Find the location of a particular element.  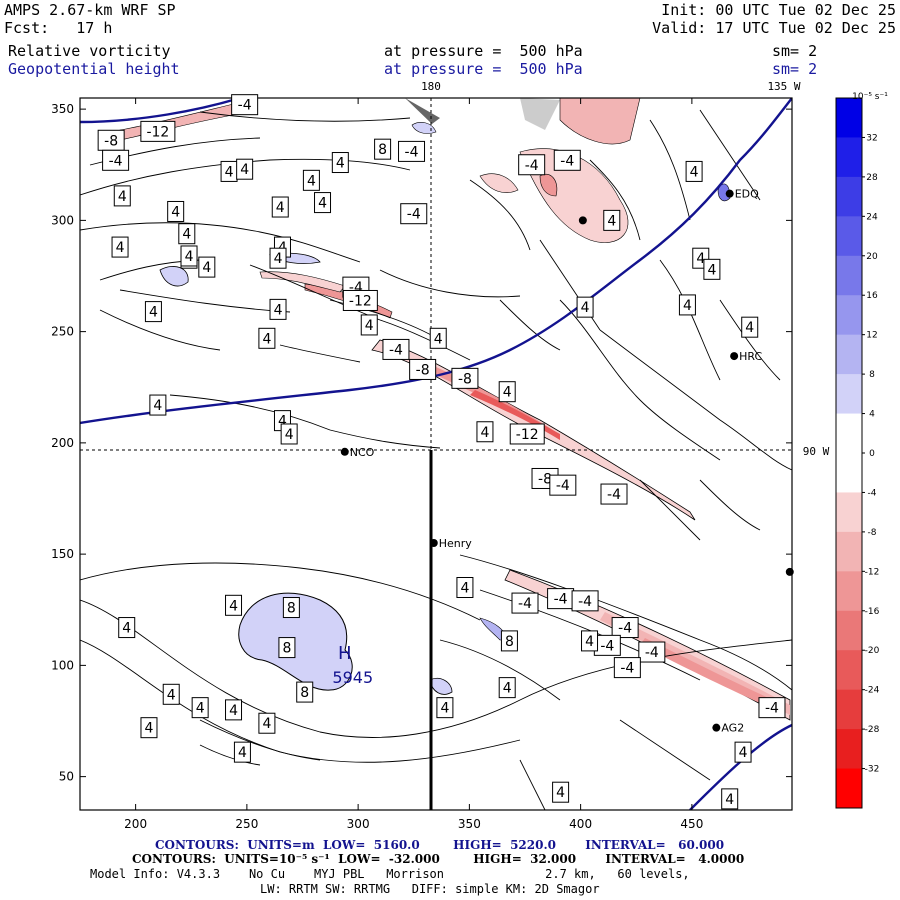

colorbar-label: 12 is located at coordinates (871, 336).